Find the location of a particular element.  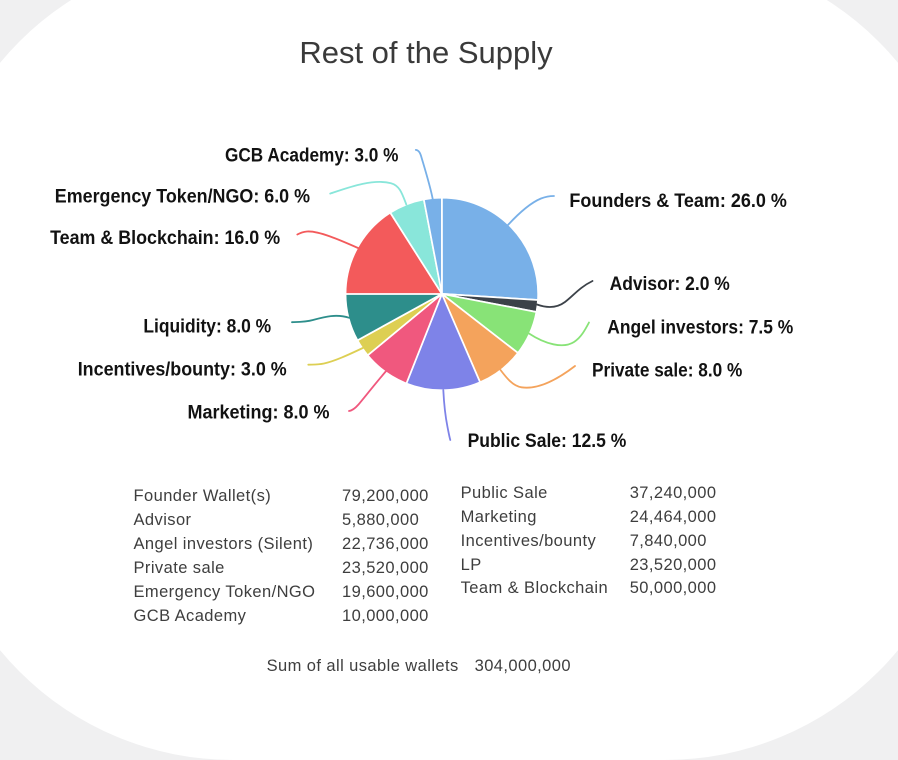

svg-text: Advisor: 2.0 % is located at coordinates (670, 284).